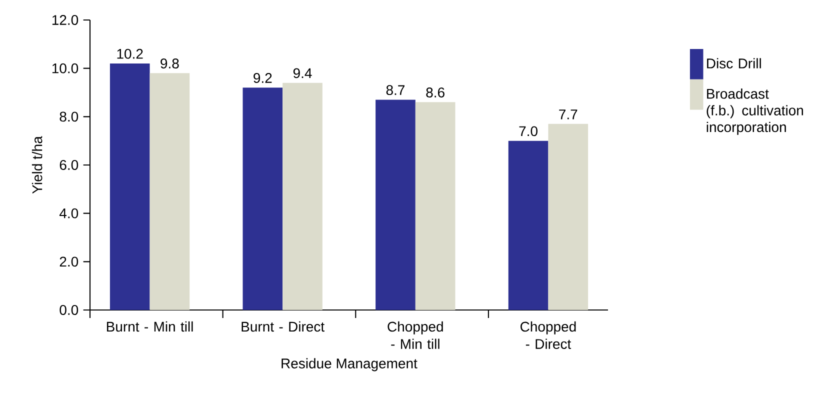 This screenshot has width=834, height=405. Describe the element at coordinates (68, 213) in the screenshot. I see `y-tick-label: 4.0` at that location.